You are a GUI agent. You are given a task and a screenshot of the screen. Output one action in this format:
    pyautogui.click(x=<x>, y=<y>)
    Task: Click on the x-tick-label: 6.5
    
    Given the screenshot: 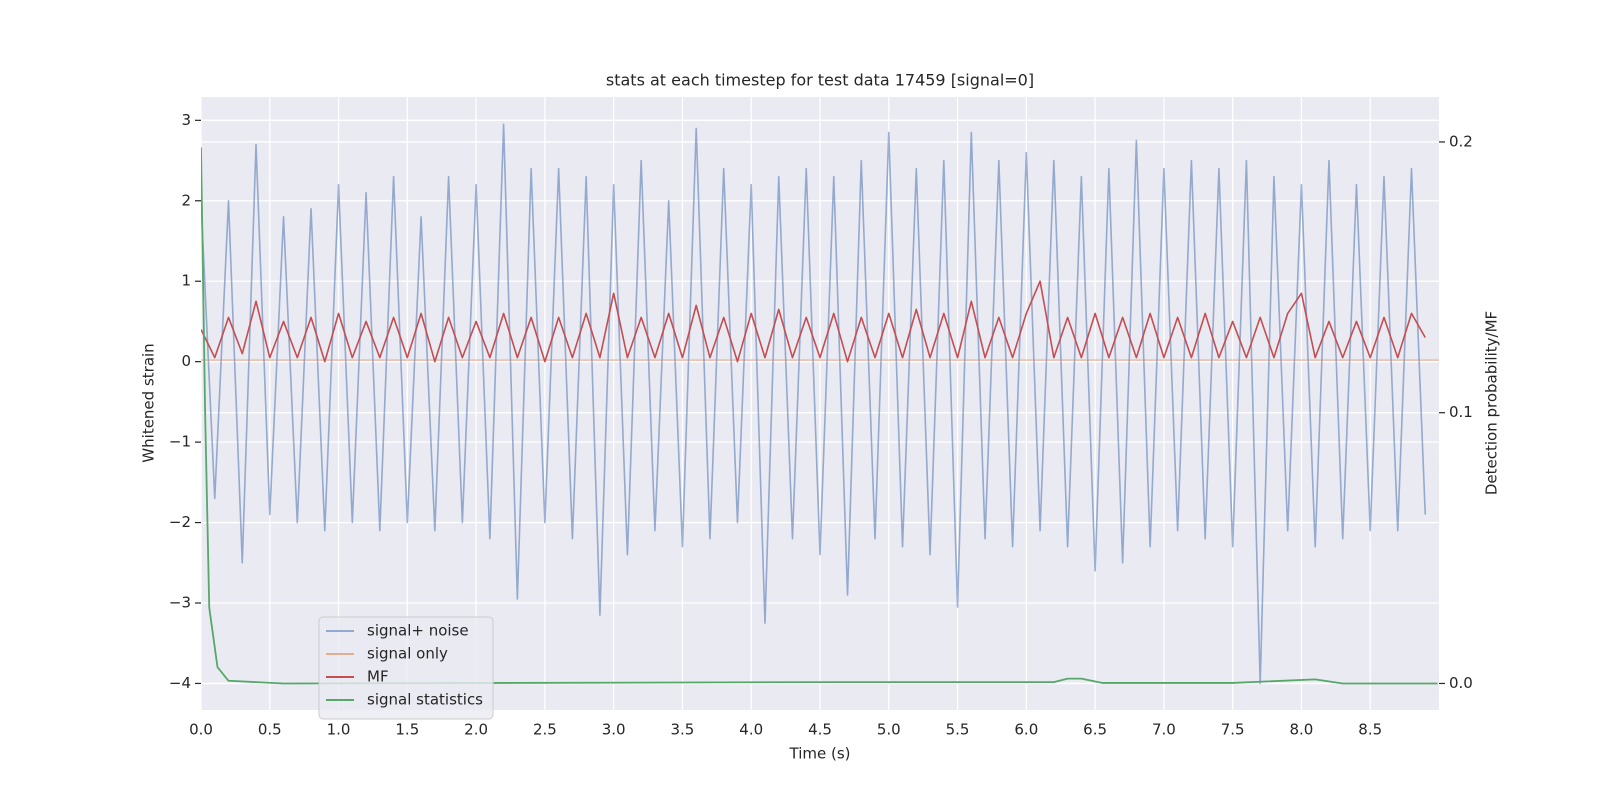 What is the action you would take?
    pyautogui.click(x=1095, y=730)
    